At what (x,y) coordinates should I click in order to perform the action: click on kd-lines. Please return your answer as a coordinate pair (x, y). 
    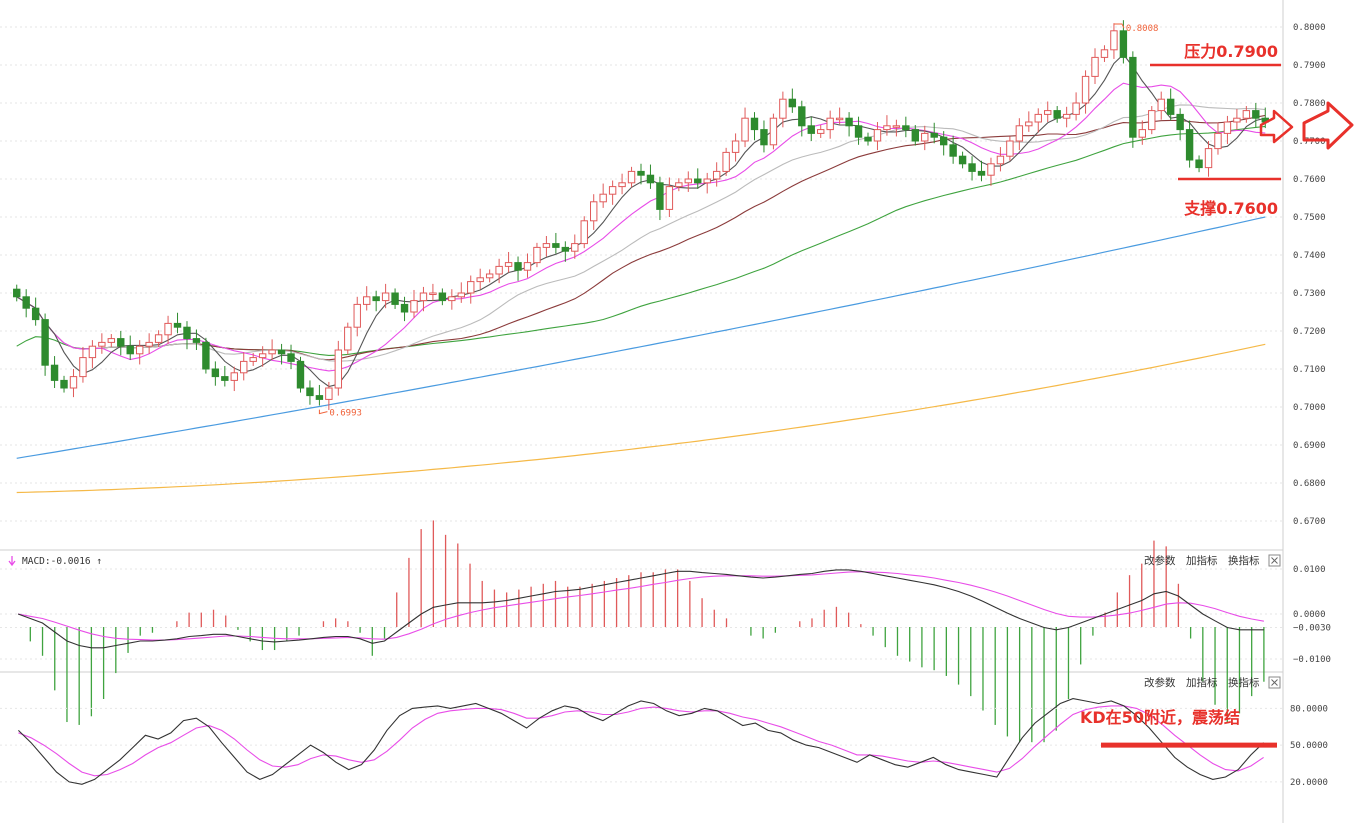
    Looking at the image, I should click on (641, 741).